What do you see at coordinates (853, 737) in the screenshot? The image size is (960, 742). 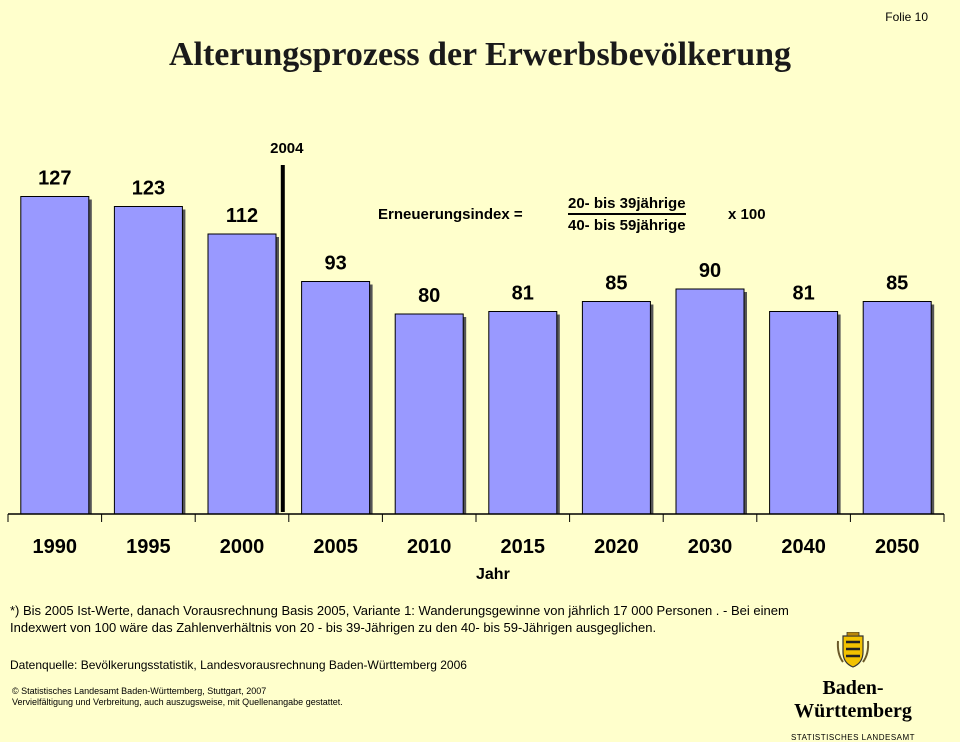 I see `logo-subtitle: STATISTISCHES LANDESAMT` at bounding box center [853, 737].